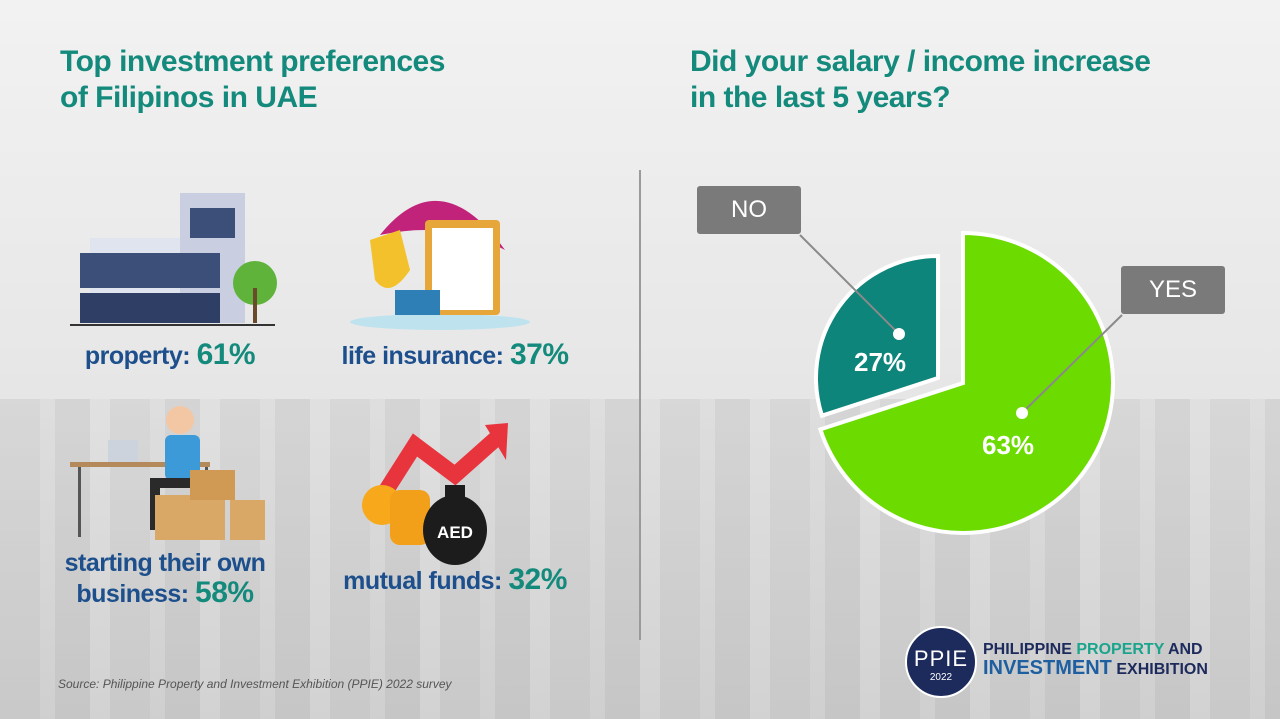 This screenshot has height=719, width=1280. I want to click on logo-year: 2022, so click(941, 677).